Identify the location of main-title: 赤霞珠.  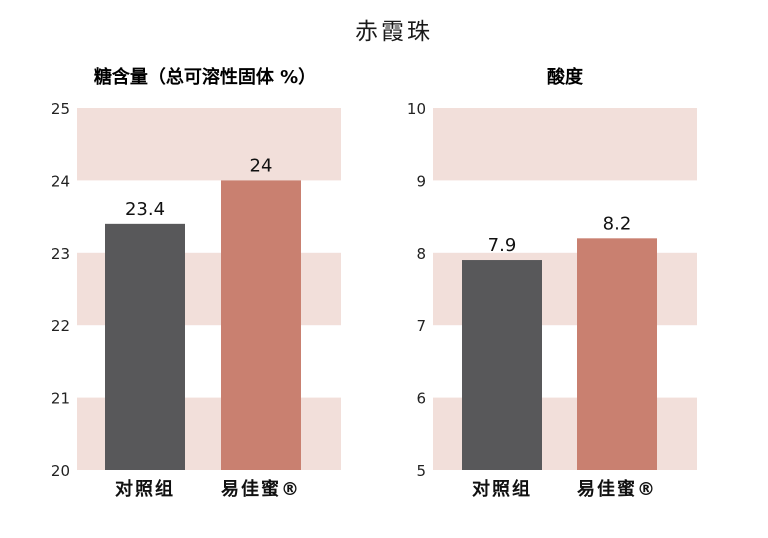
(394, 32).